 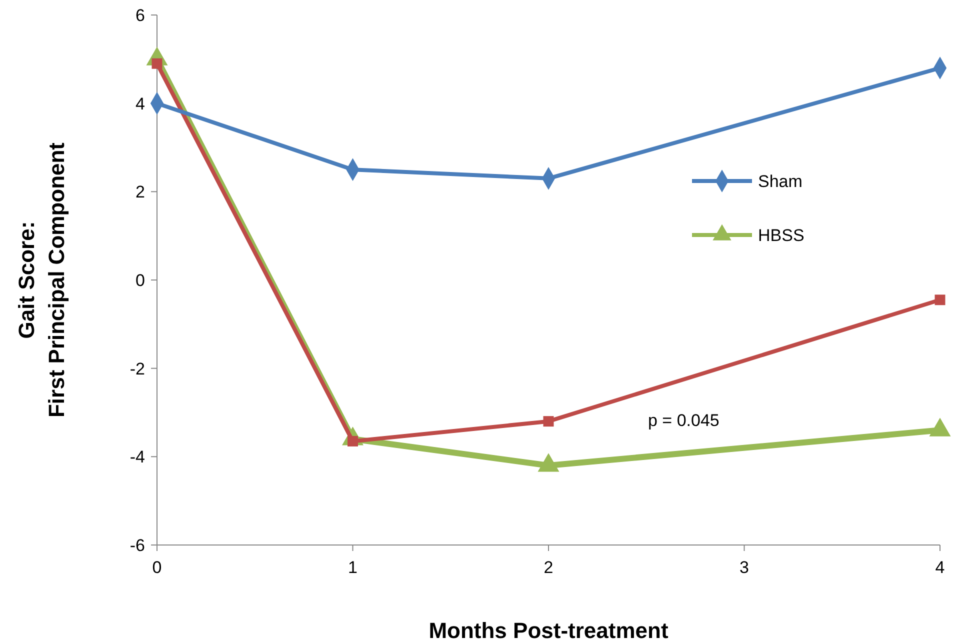 What do you see at coordinates (140, 280) in the screenshot?
I see `y-tick-label: 0` at bounding box center [140, 280].